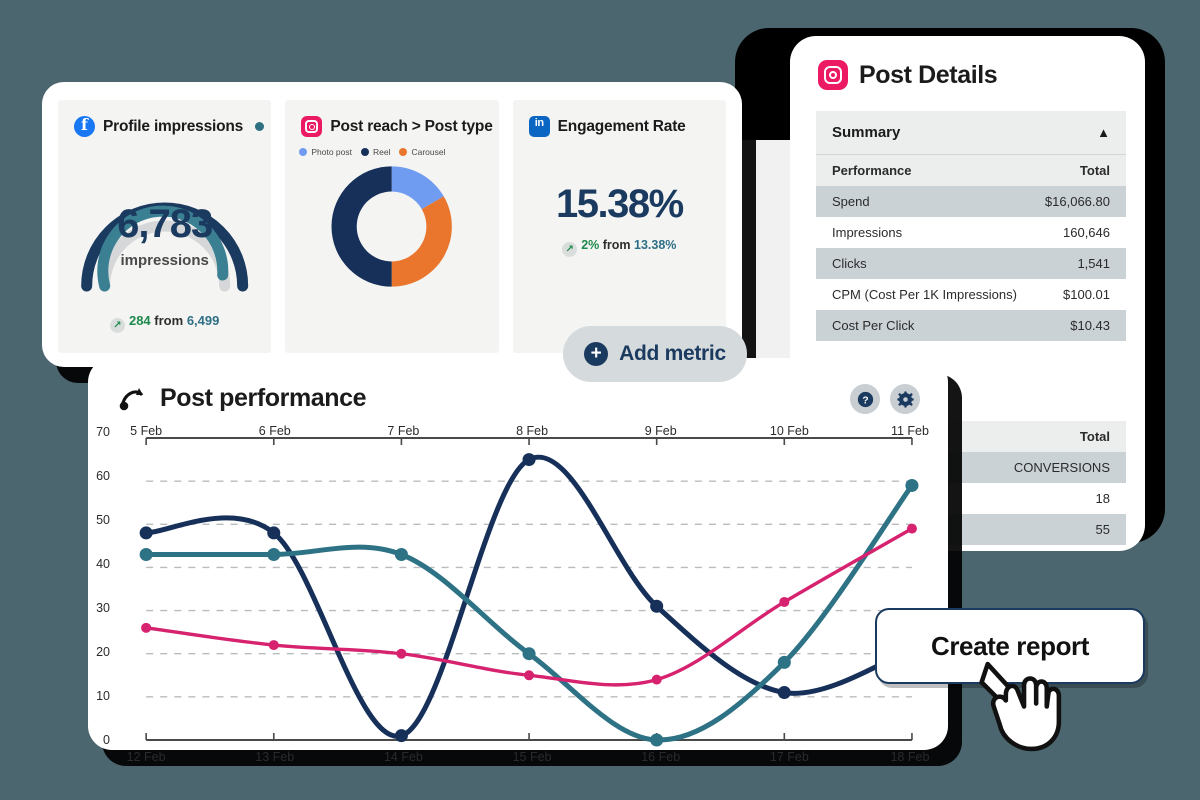 Image resolution: width=1200 pixels, height=800 pixels. I want to click on metric-tile-profile-impressions: Profile impressions 6,783 impressions, so click(165, 226).